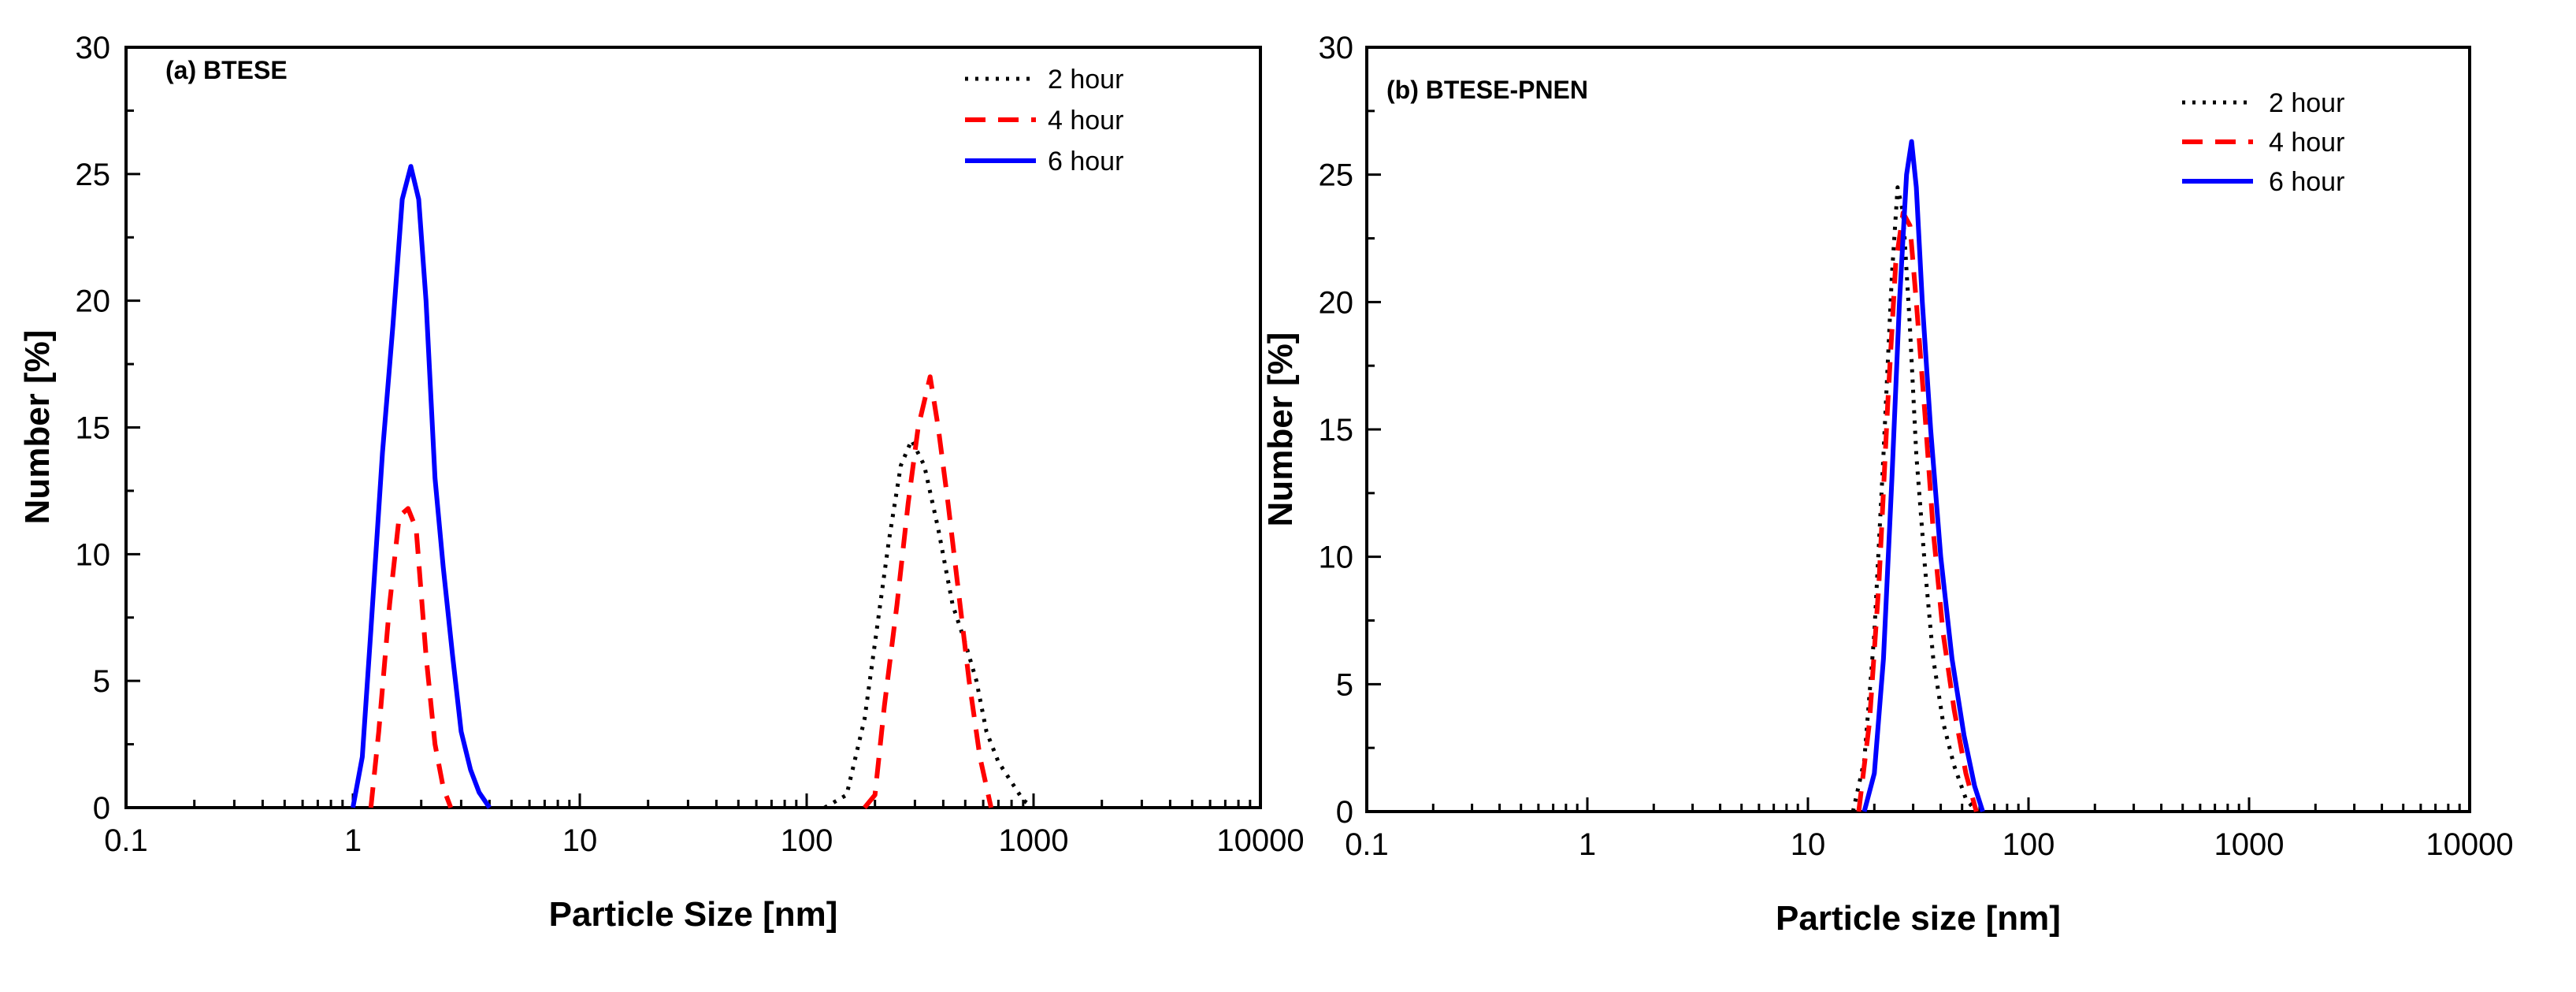  I want to click on series-line-2-hour, so click(929, 624).